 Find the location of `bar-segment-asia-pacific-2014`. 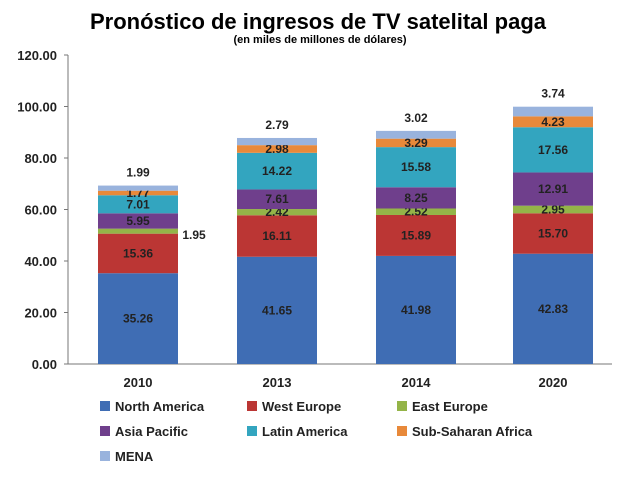

bar-segment-asia-pacific-2014 is located at coordinates (416, 198).